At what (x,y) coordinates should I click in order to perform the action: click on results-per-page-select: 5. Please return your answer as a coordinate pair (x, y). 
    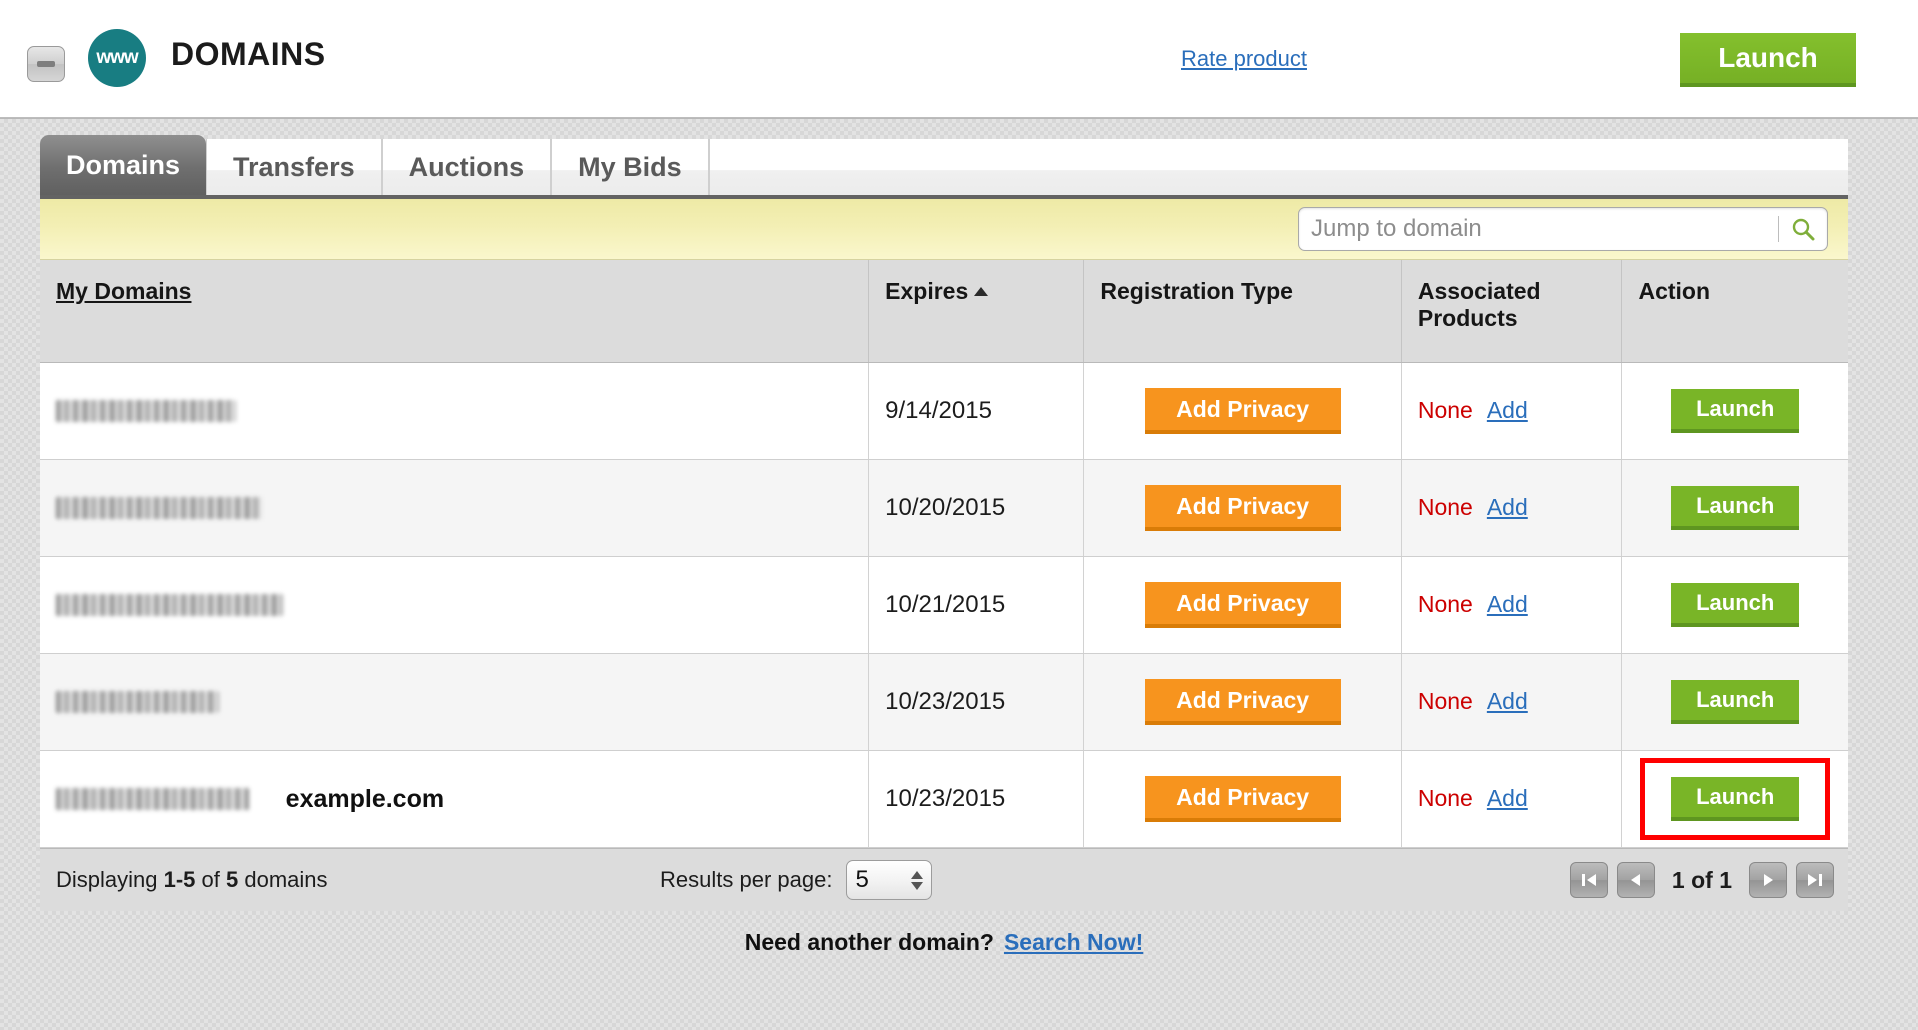
    Looking at the image, I should click on (889, 880).